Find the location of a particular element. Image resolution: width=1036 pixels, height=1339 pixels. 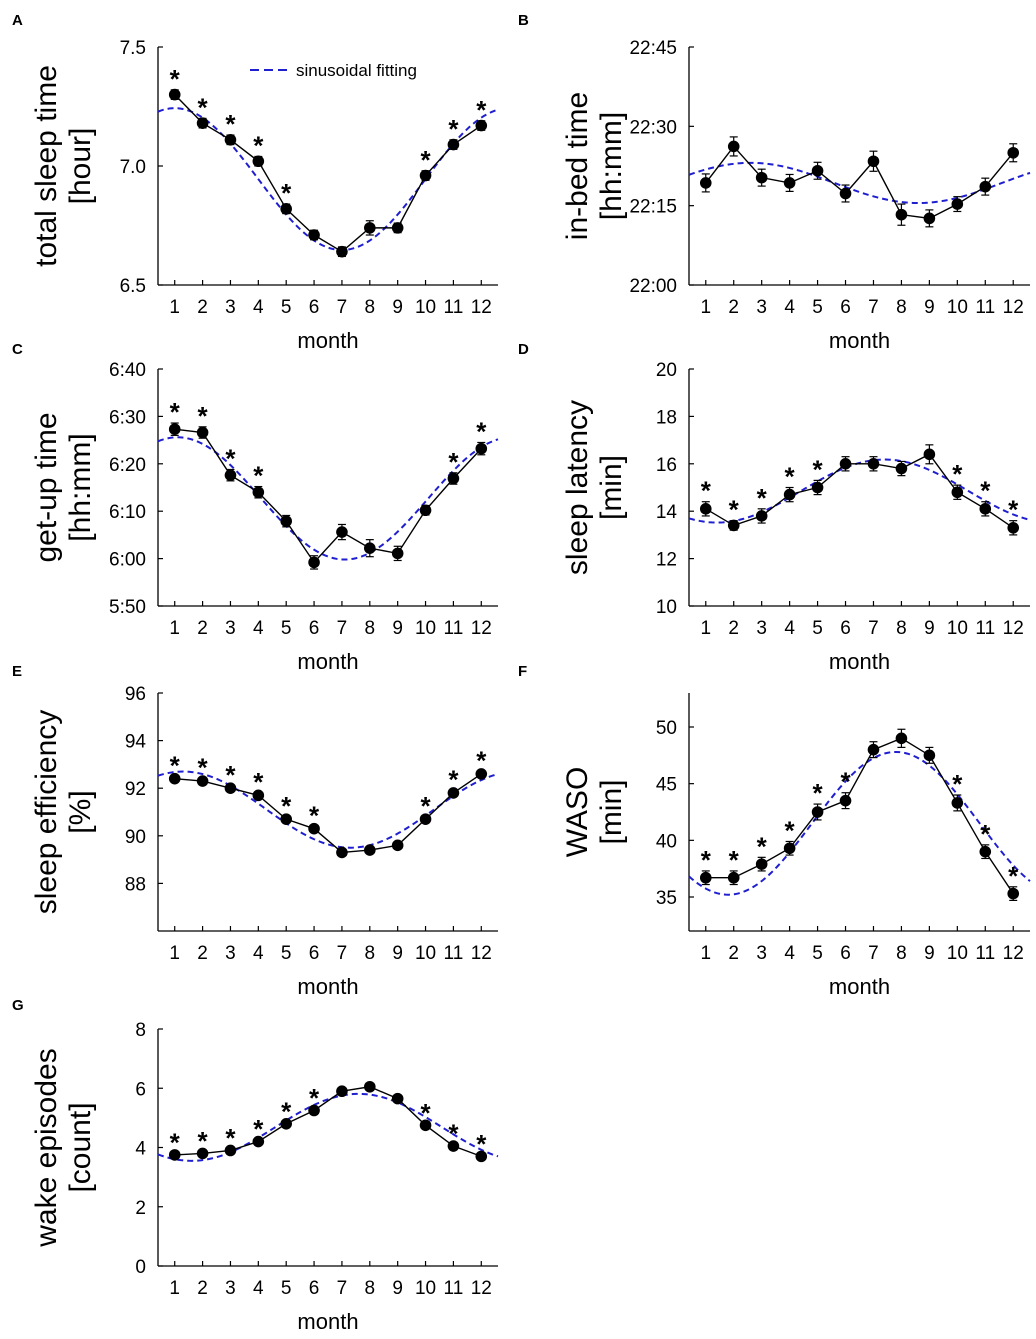

panel-letter-c: C is located at coordinates (17, 349).